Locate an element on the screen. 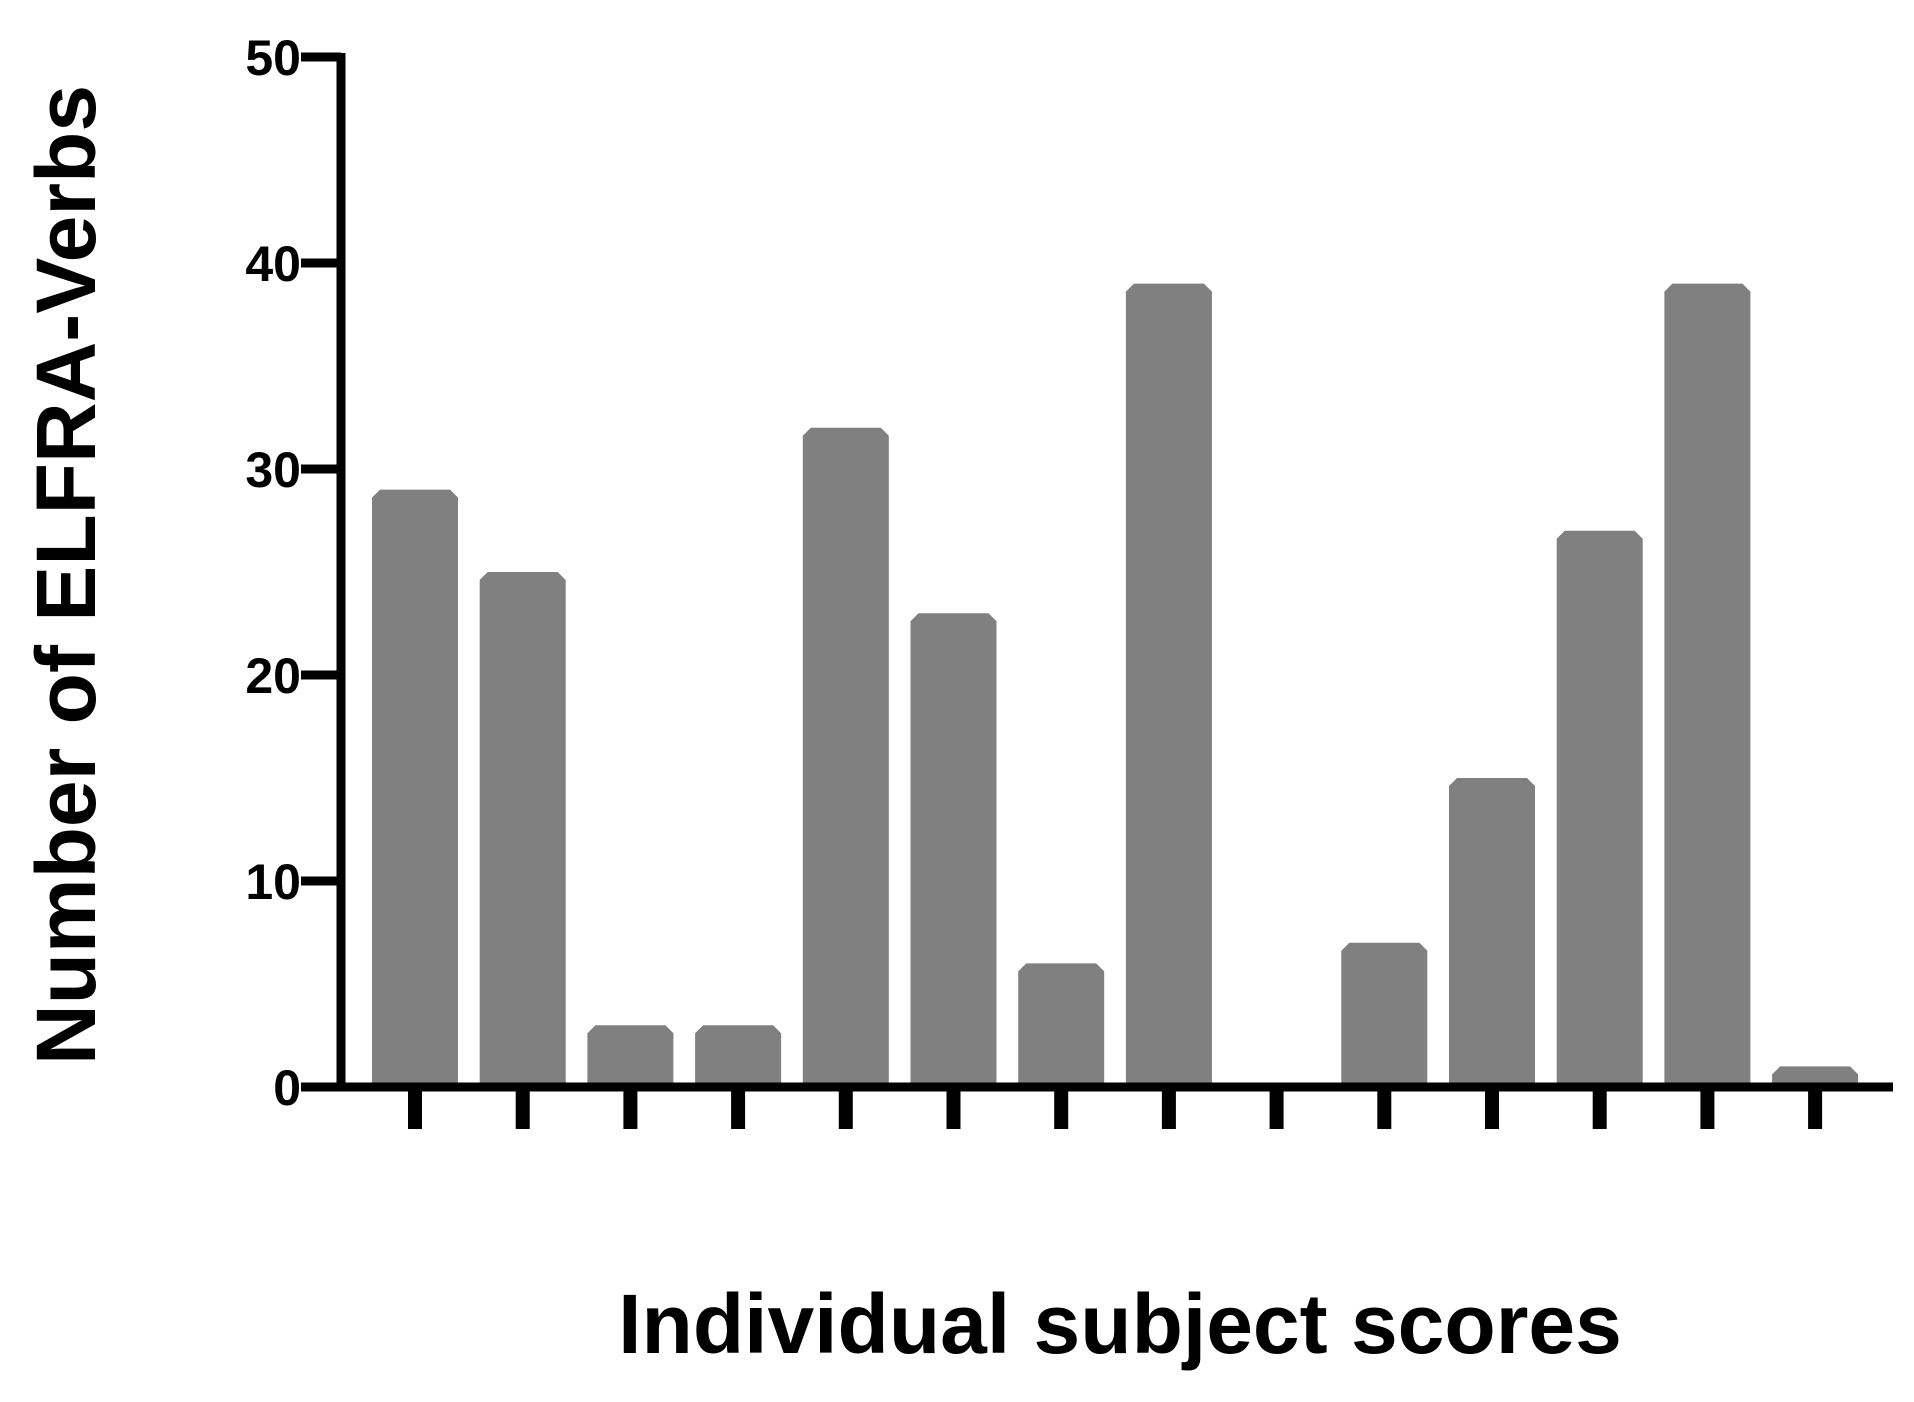  y-ticks: 0 10 20 30 40 50 is located at coordinates (293, 573).